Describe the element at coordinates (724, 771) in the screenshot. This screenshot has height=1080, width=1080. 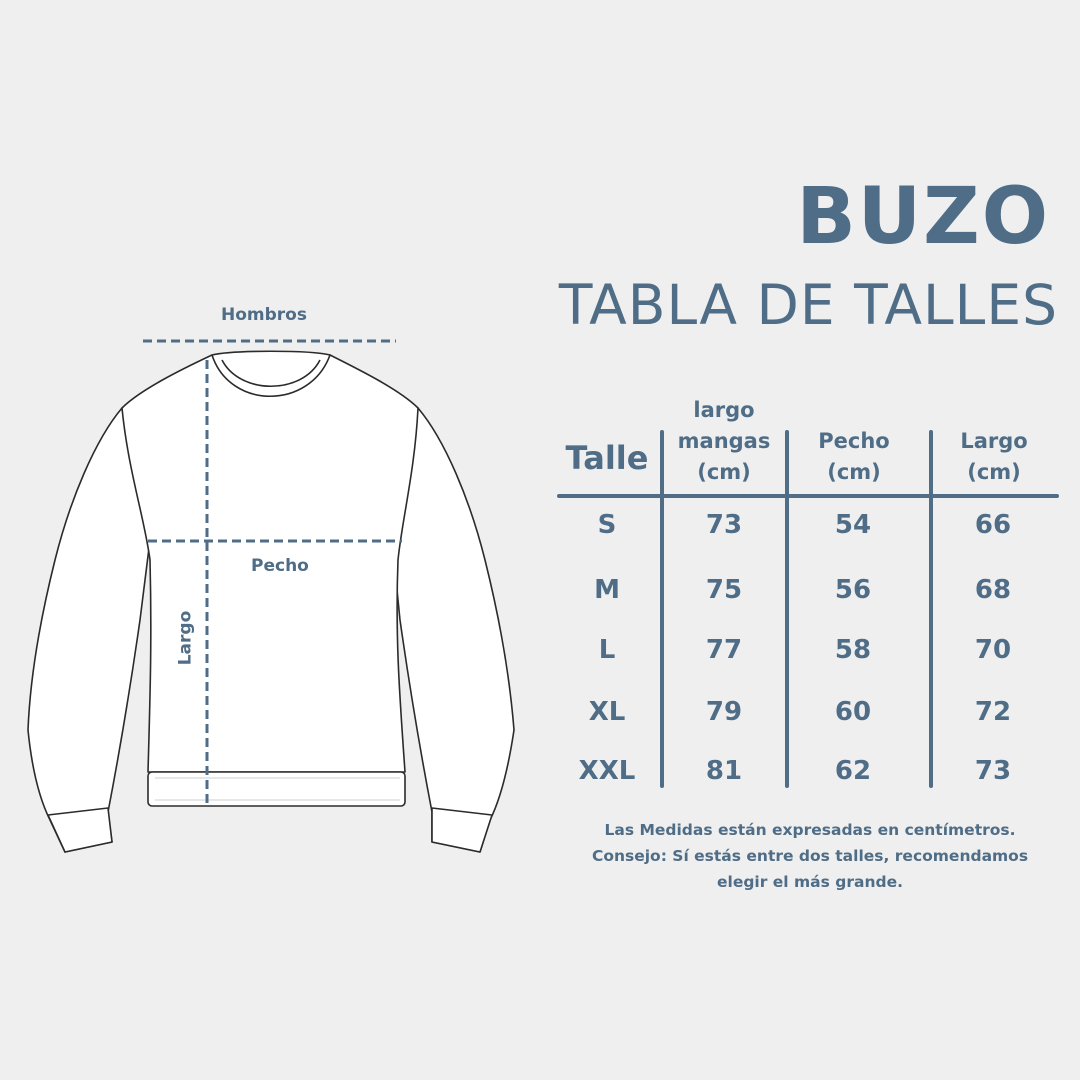
I see `cell-sleeve: 81` at that location.